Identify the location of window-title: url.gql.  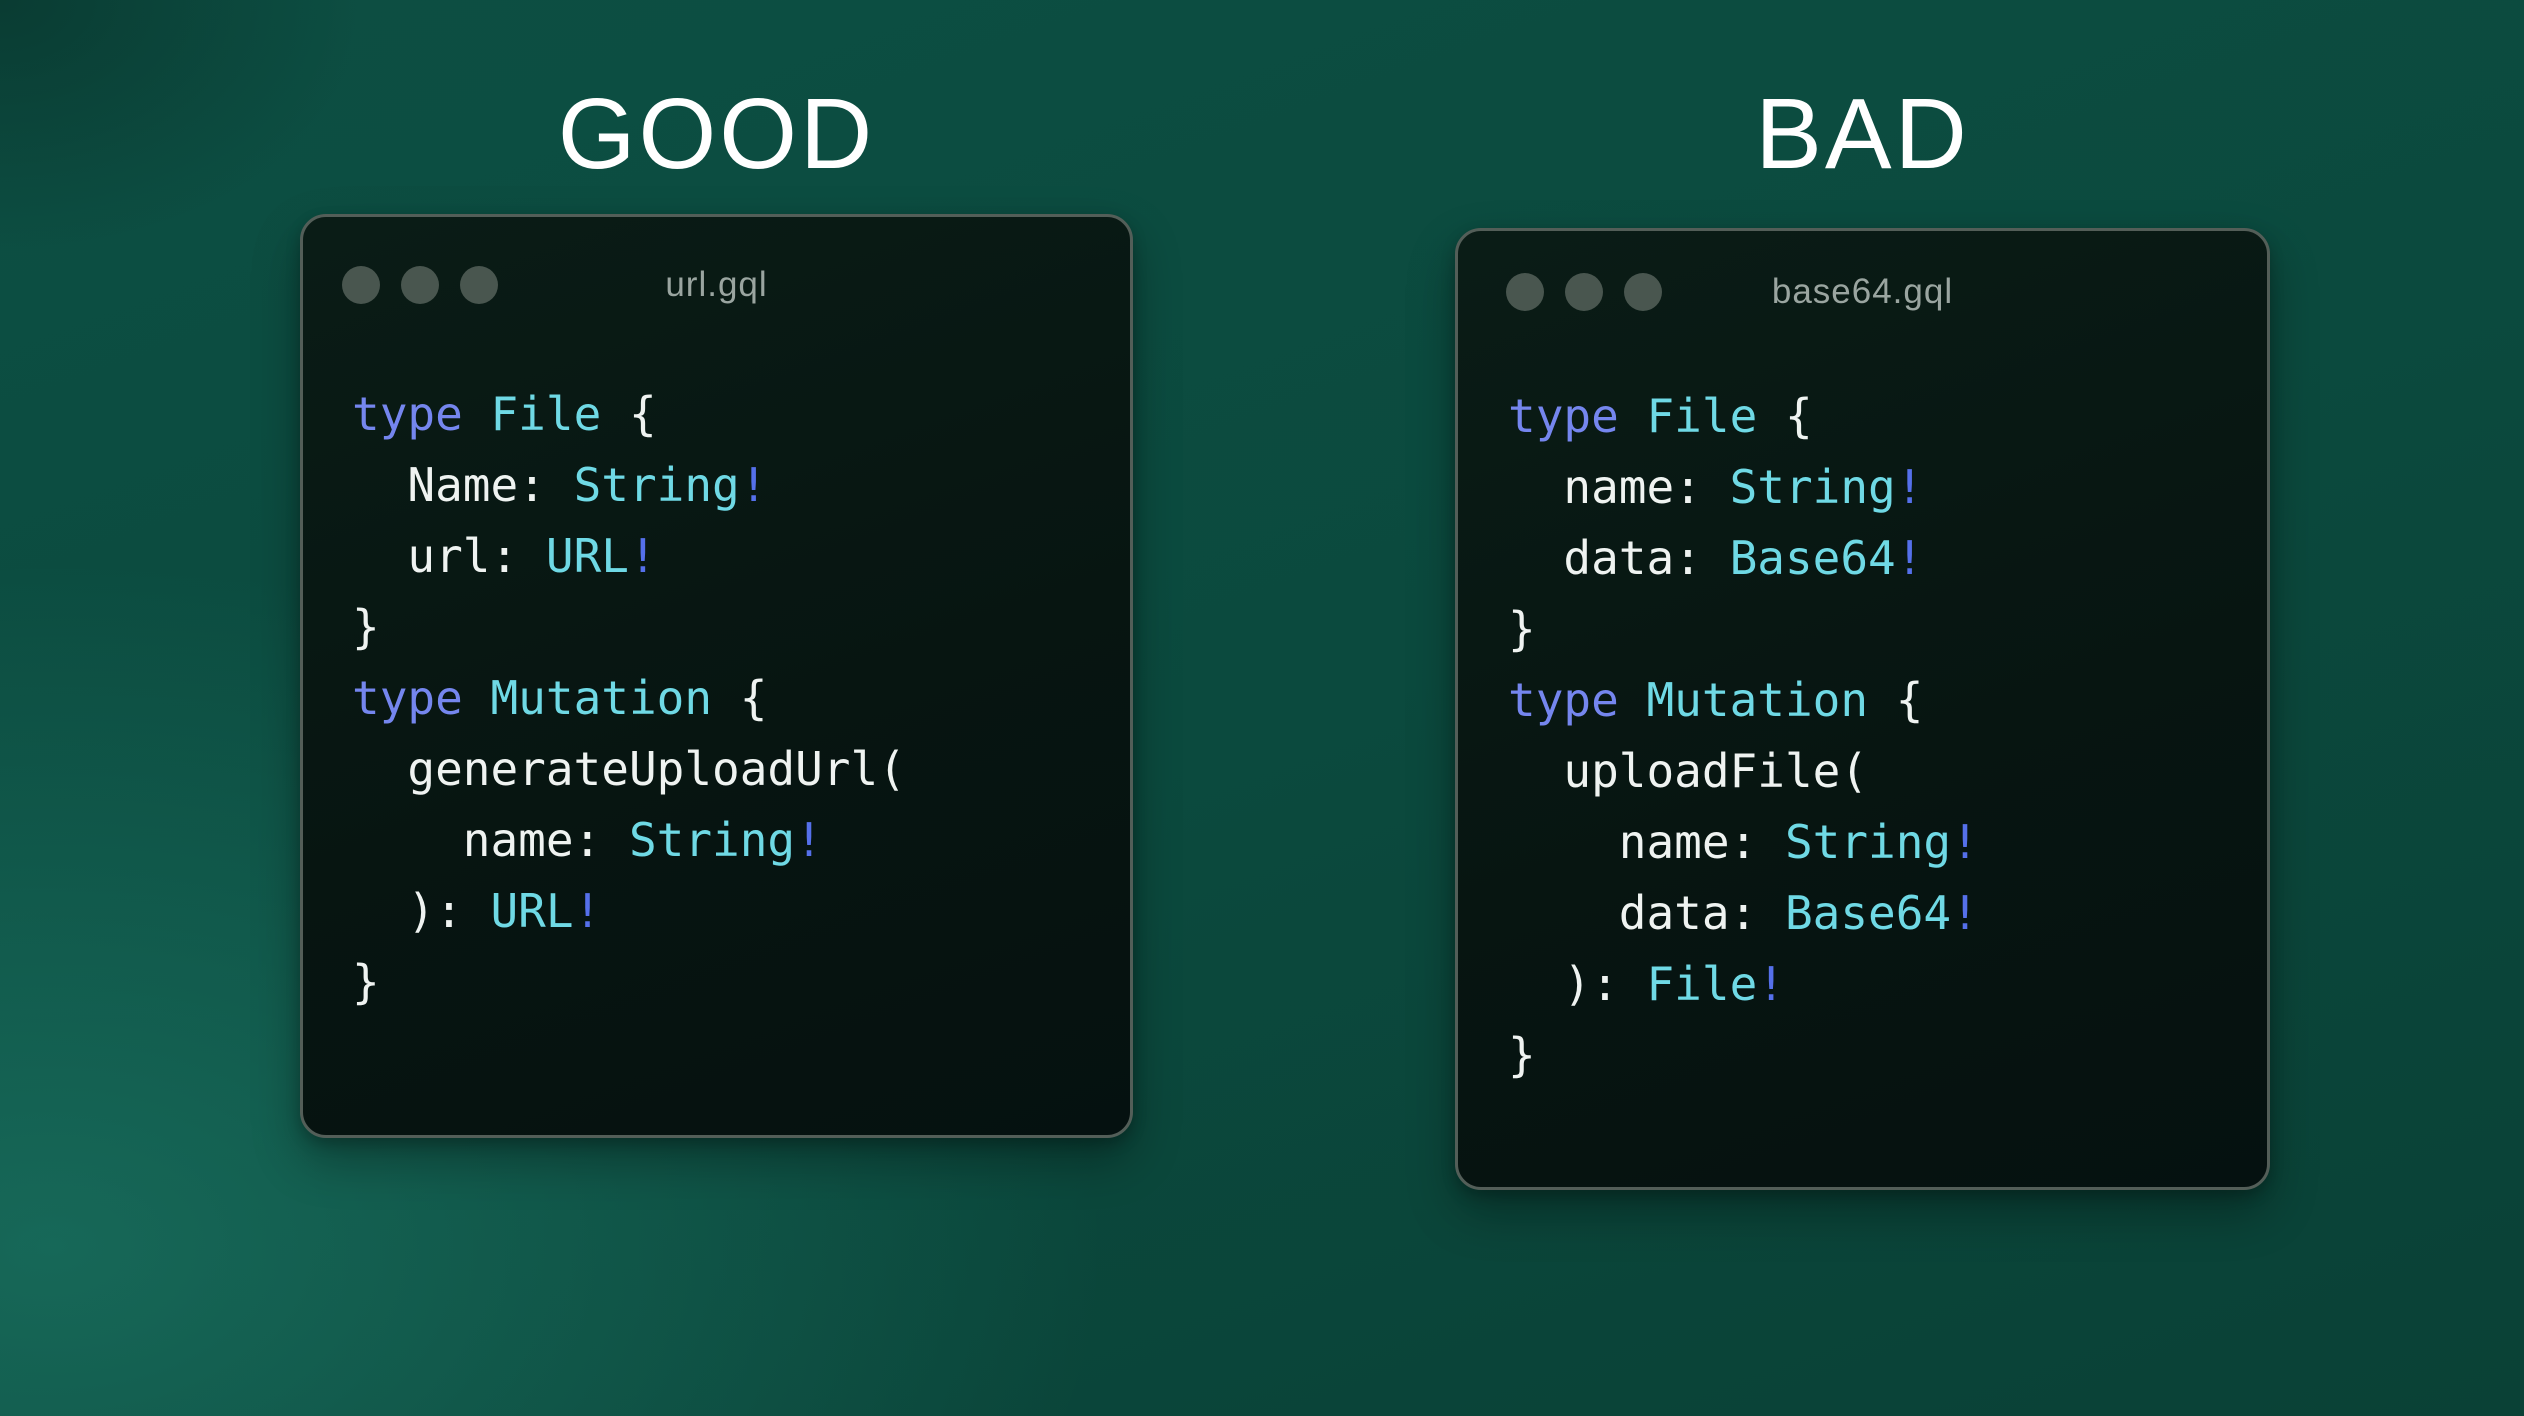
(716, 284).